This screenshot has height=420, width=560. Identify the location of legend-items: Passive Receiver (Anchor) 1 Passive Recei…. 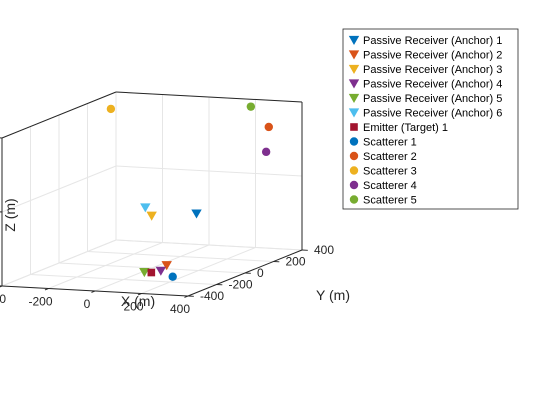
(425, 121).